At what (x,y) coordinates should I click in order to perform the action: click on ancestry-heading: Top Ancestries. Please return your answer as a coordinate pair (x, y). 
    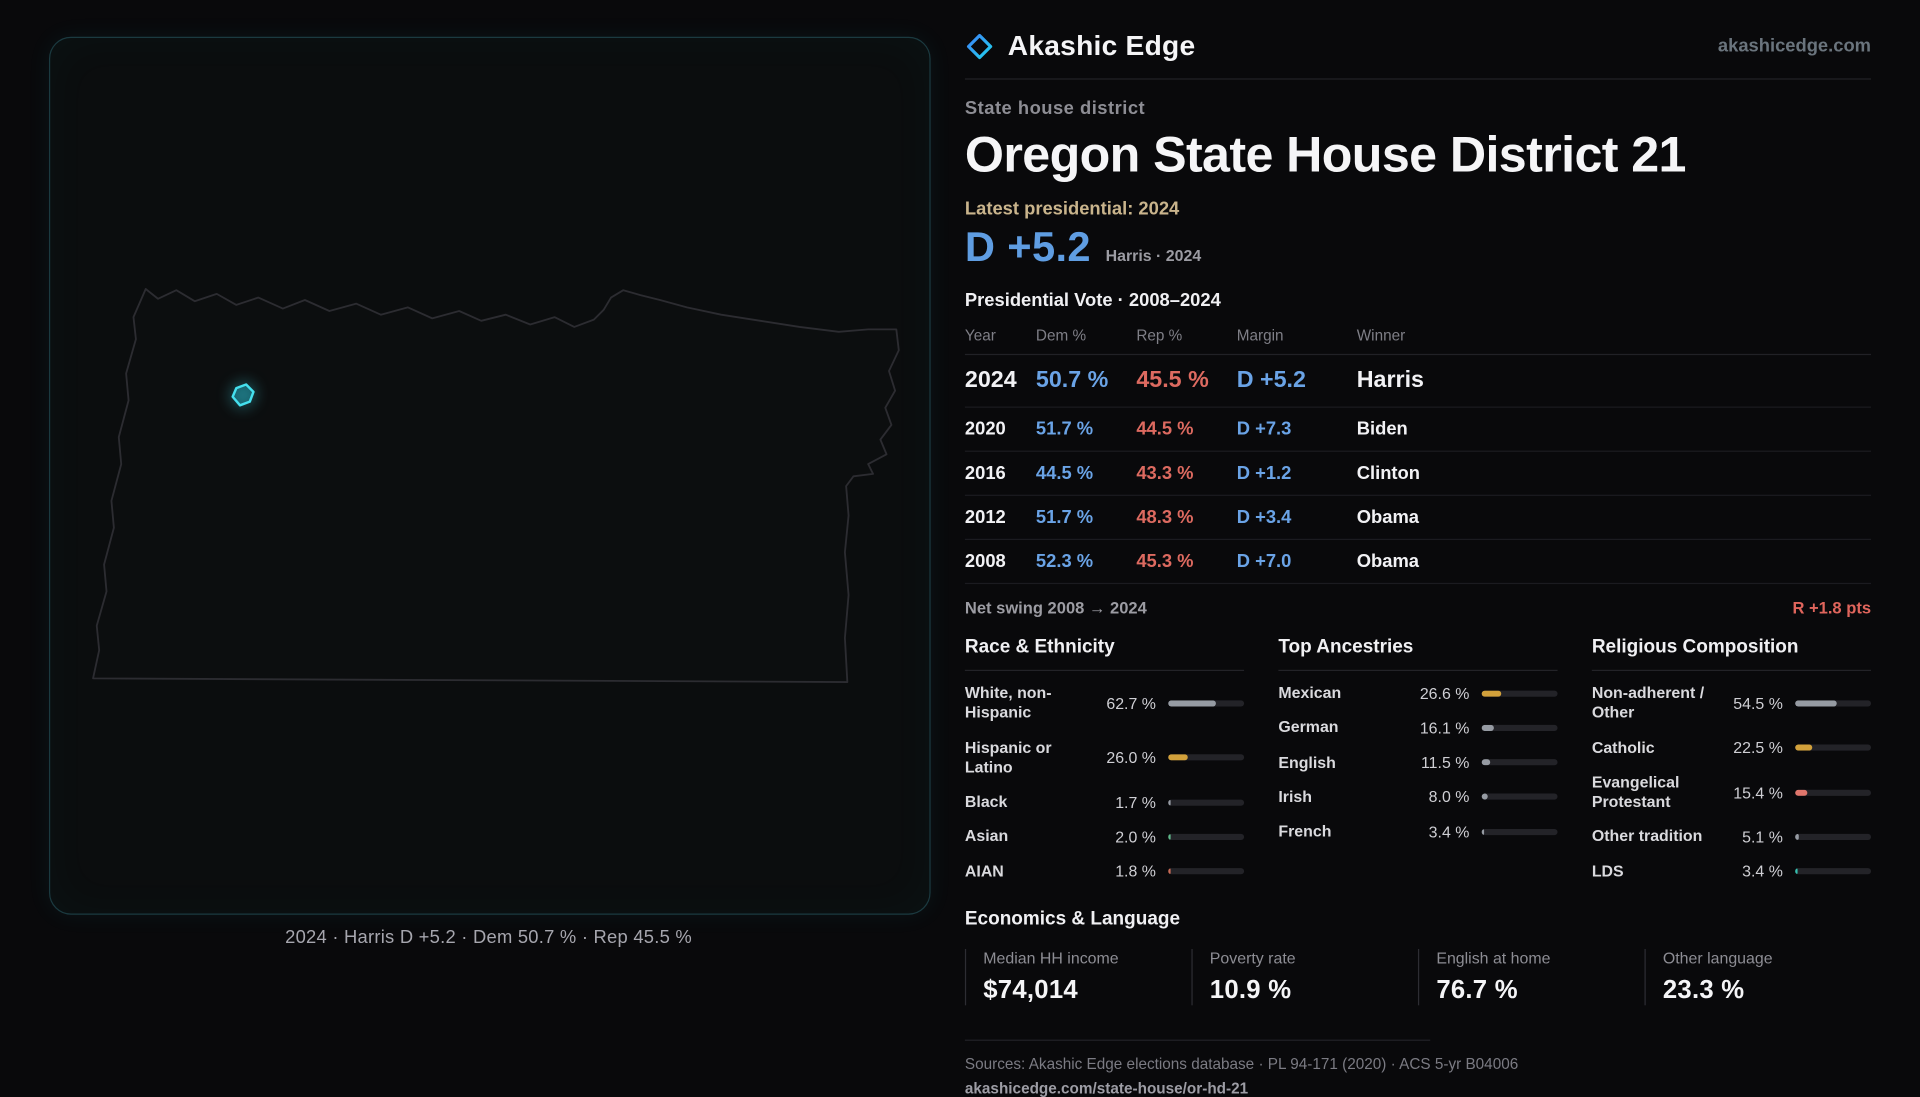
    Looking at the image, I should click on (1418, 654).